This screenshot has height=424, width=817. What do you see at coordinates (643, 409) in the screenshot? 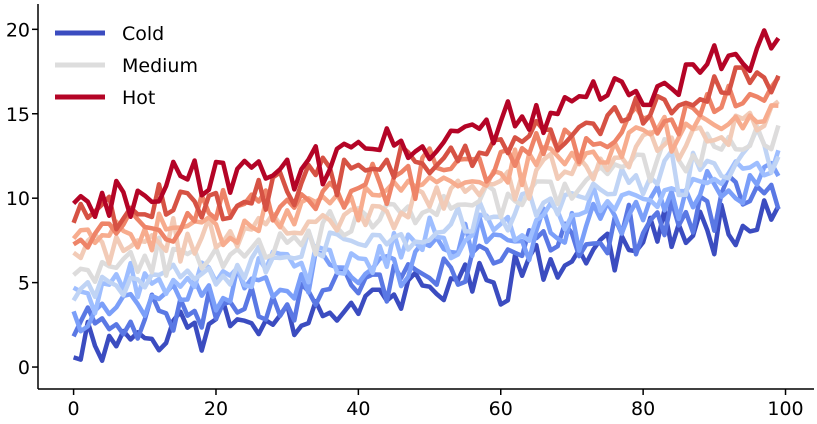
I see `x-tick-label: 80` at bounding box center [643, 409].